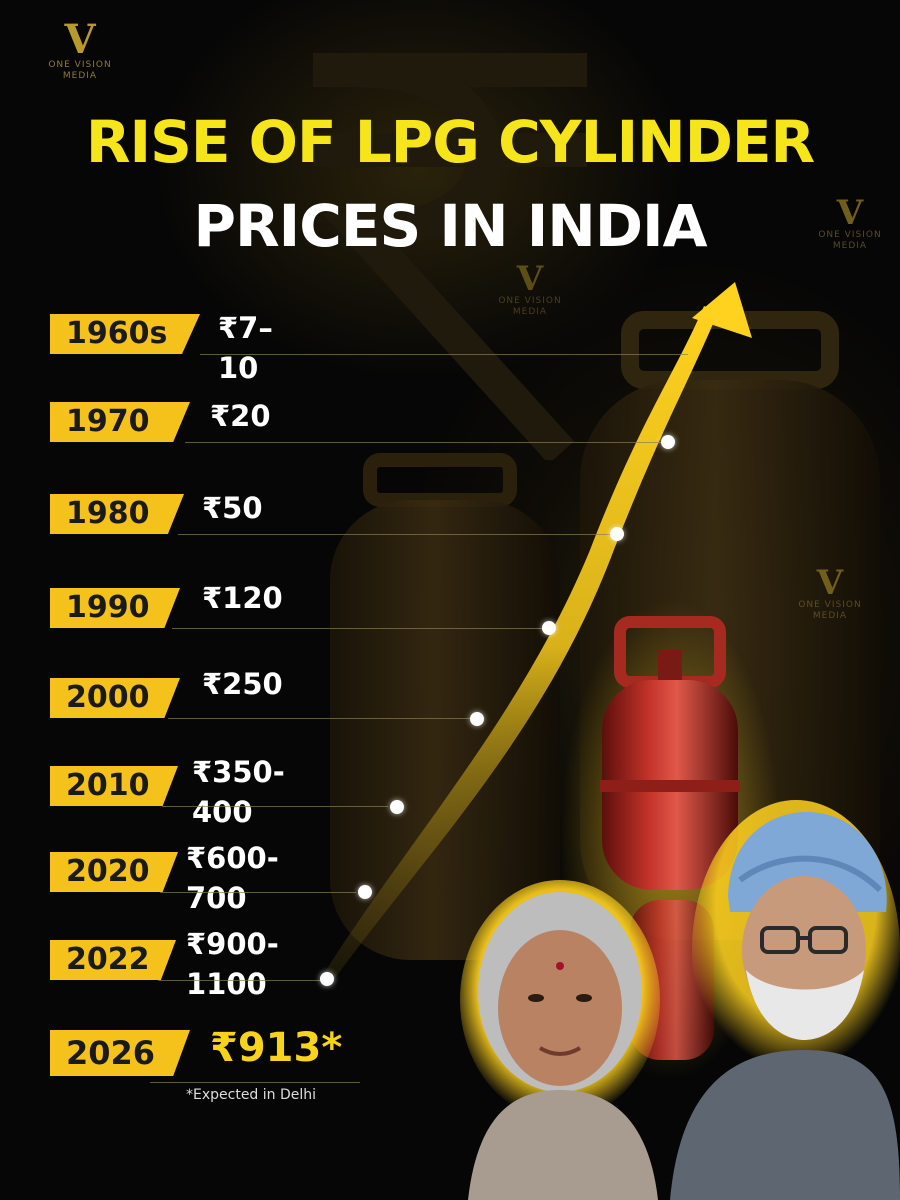 This screenshot has width=900, height=1200. What do you see at coordinates (113, 960) in the screenshot?
I see `year-label: 2022` at bounding box center [113, 960].